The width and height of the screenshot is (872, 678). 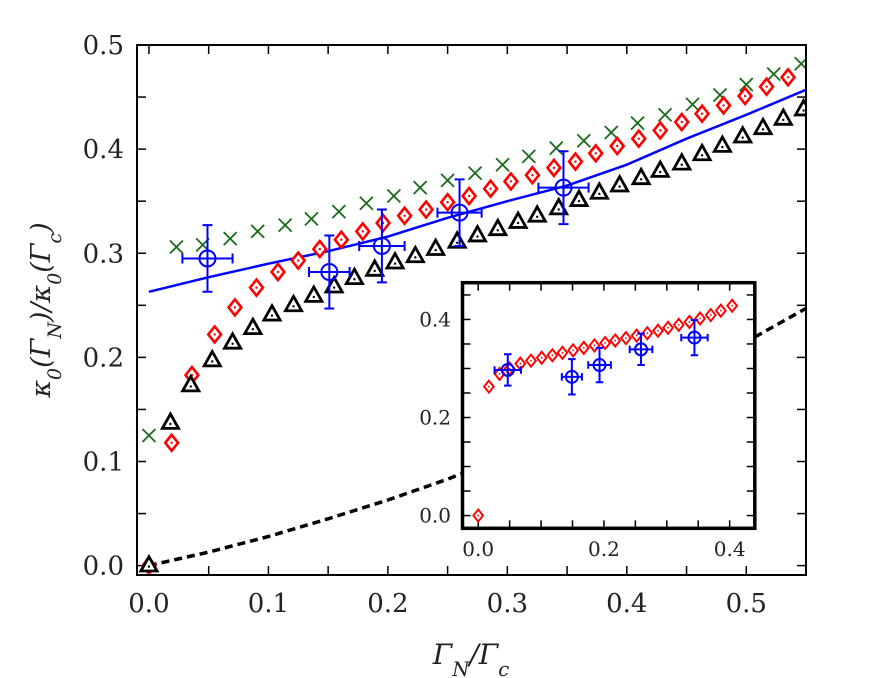 What do you see at coordinates (605, 411) in the screenshot?
I see `data-layer` at bounding box center [605, 411].